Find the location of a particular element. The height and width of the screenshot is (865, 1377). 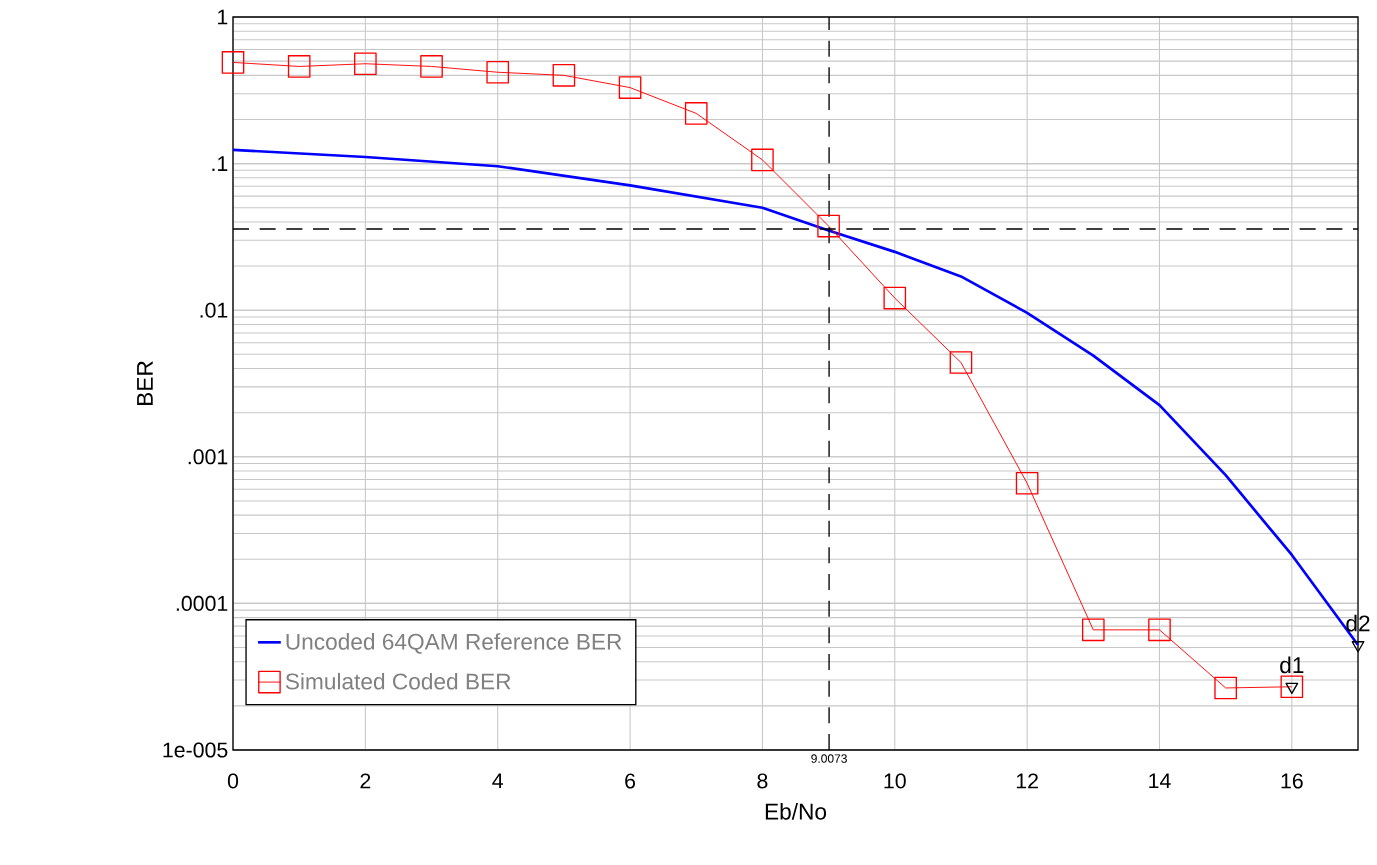

x-tick-label: 14 is located at coordinates (1160, 781).